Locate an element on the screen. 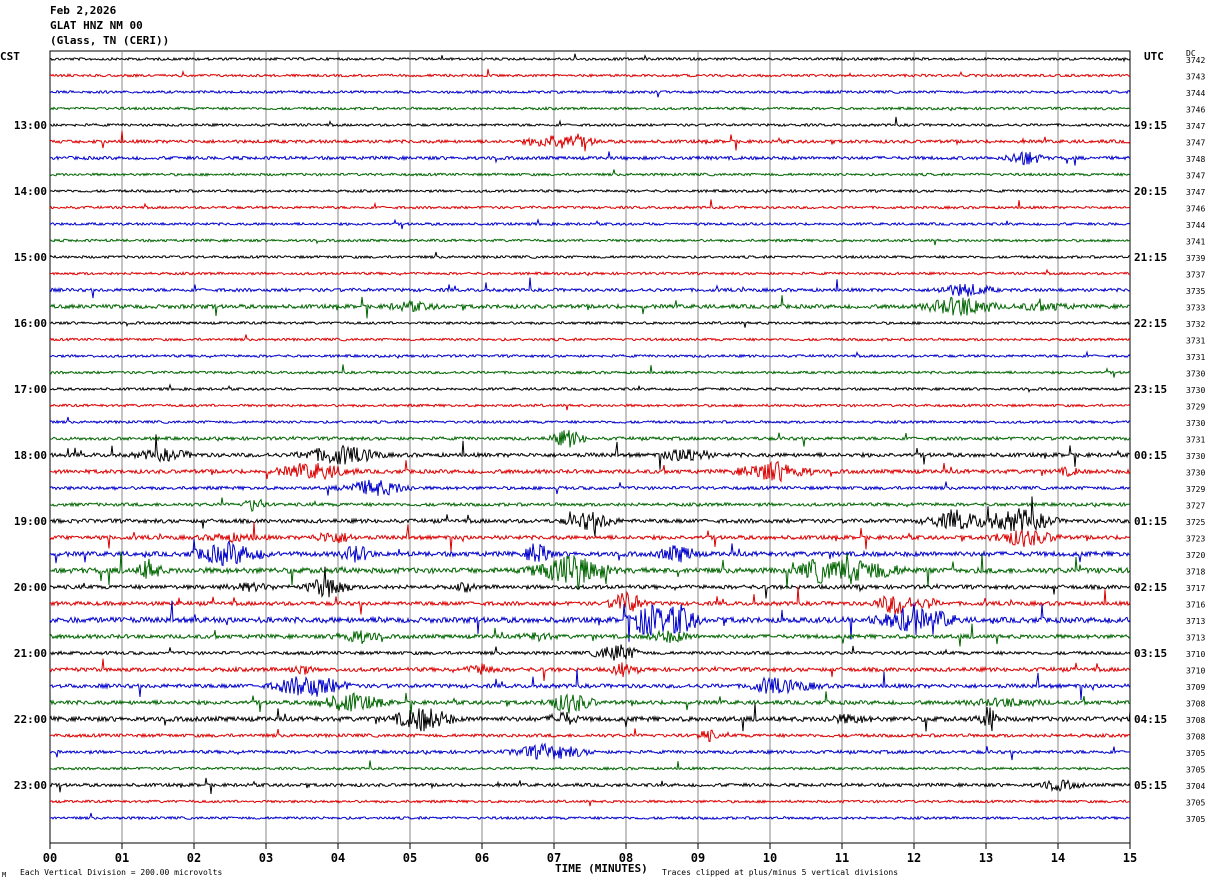  dc-value: 3739 is located at coordinates (1195, 258).